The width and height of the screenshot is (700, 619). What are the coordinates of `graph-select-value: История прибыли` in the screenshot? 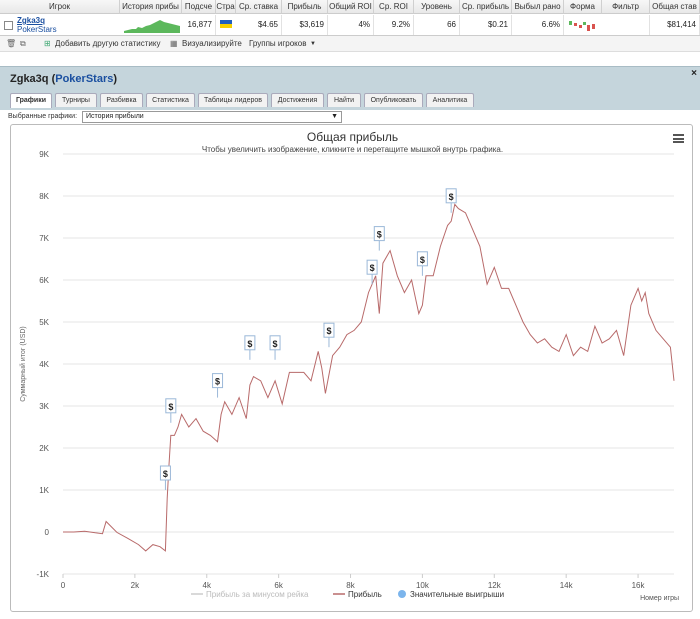 It's located at (115, 116).